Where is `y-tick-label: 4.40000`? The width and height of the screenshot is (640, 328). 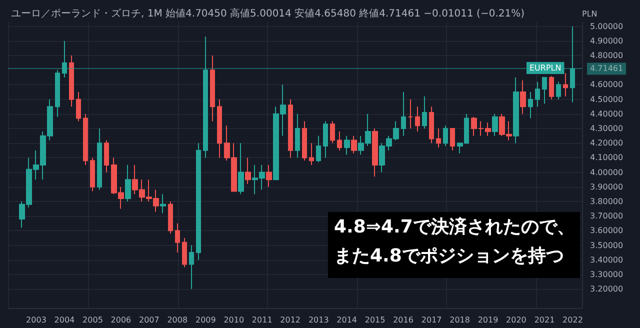
y-tick-label: 4.40000 is located at coordinates (607, 113).